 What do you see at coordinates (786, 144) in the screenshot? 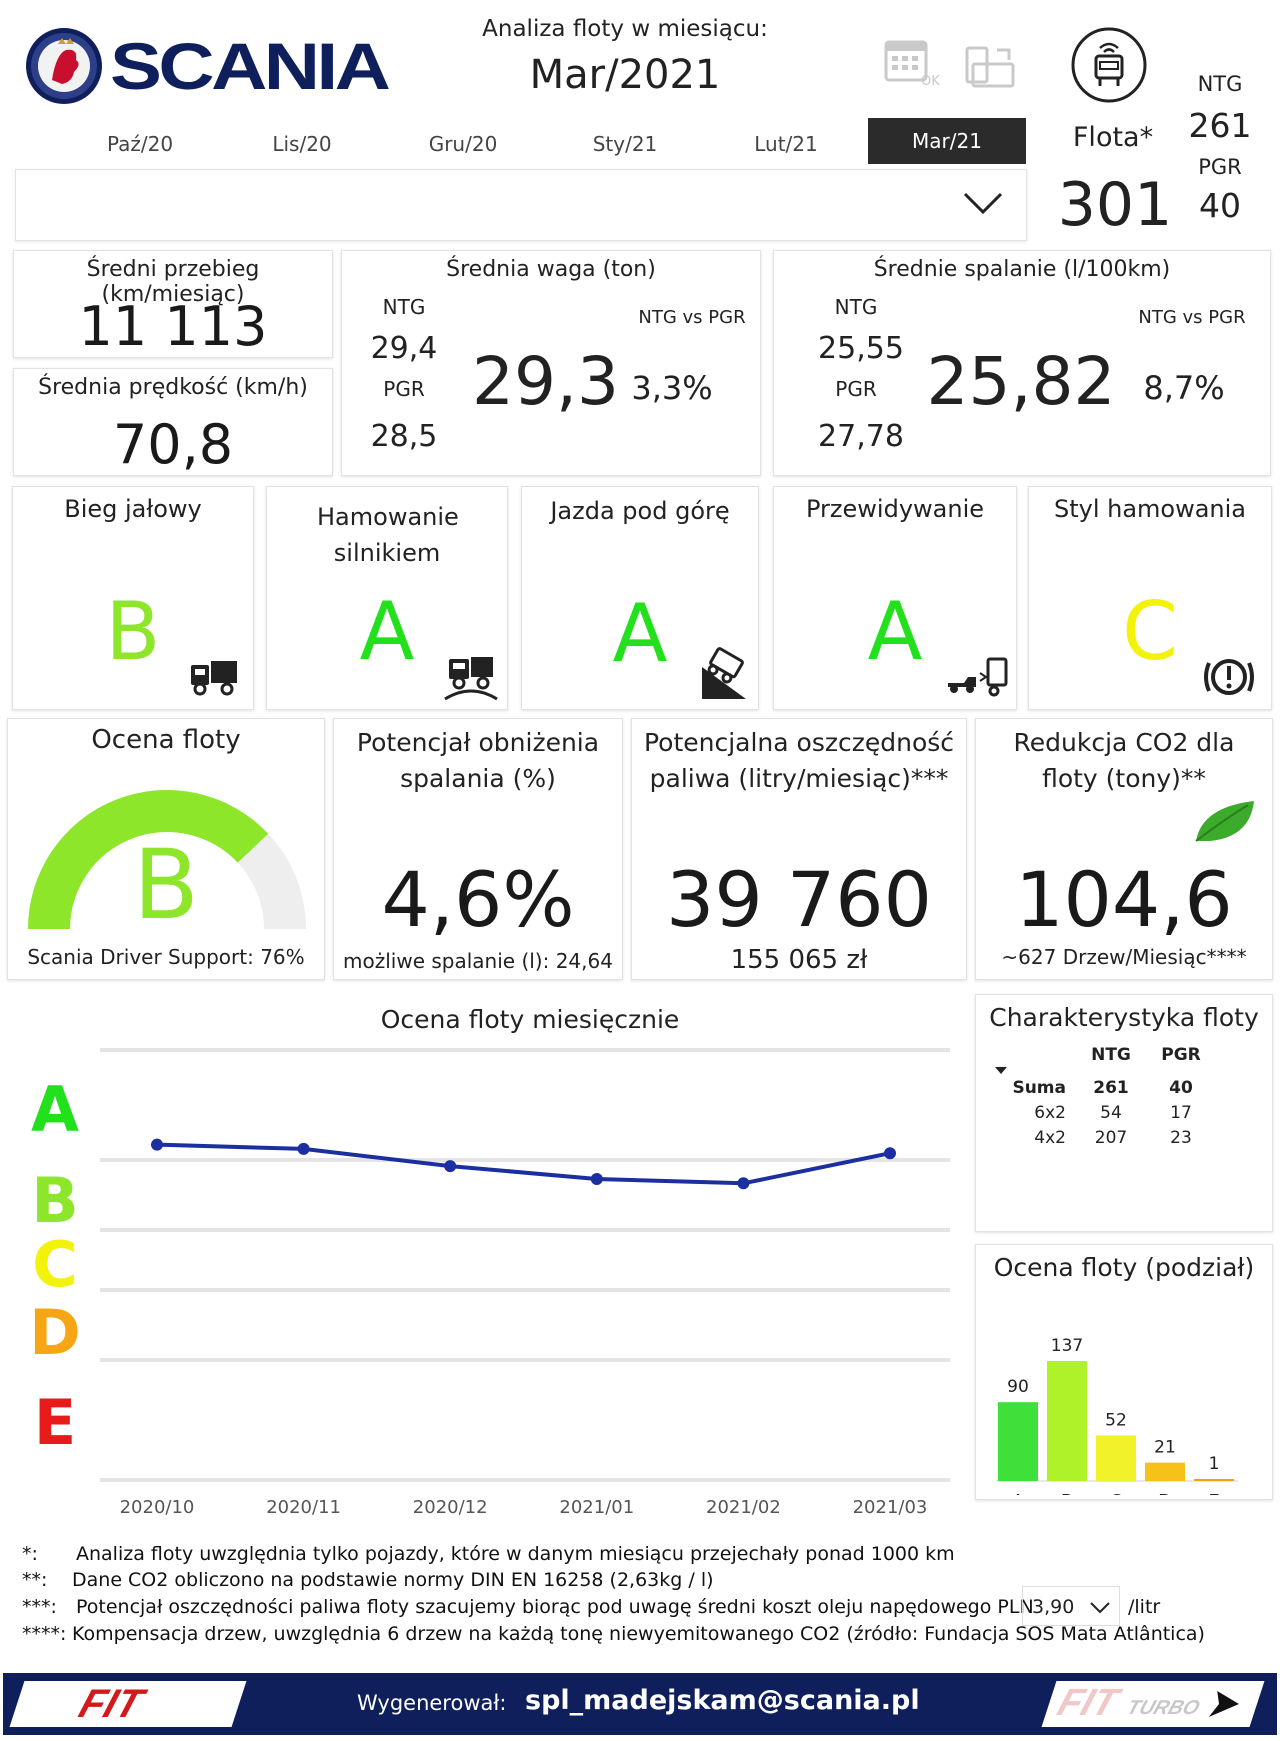
I see `tab-month: Lut/21` at bounding box center [786, 144].